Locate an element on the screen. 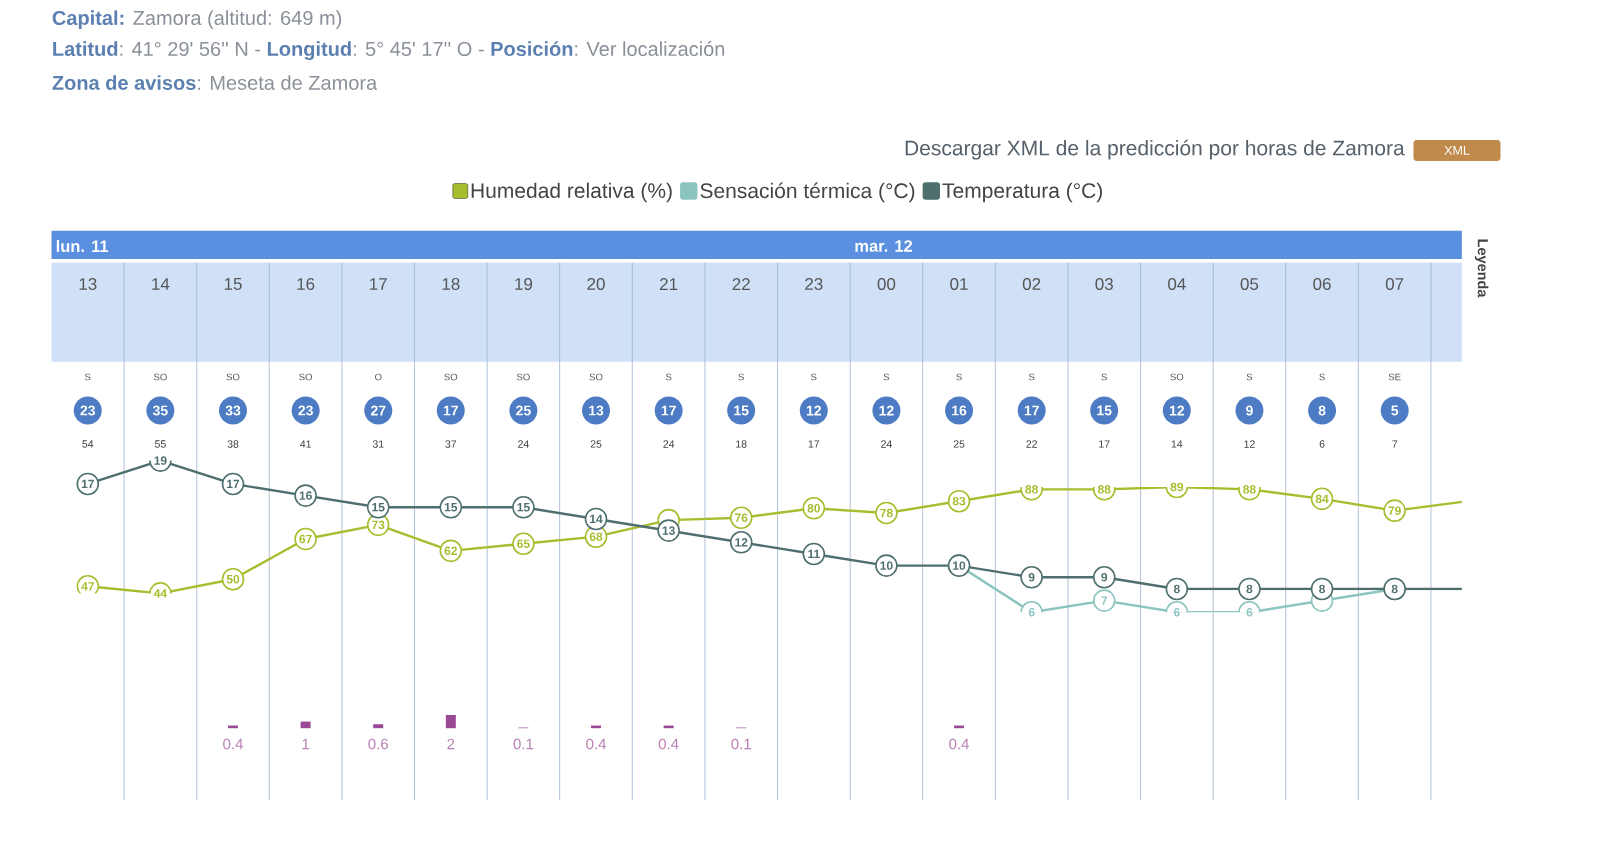 The width and height of the screenshot is (1600, 851). category-label: O is located at coordinates (378, 377).